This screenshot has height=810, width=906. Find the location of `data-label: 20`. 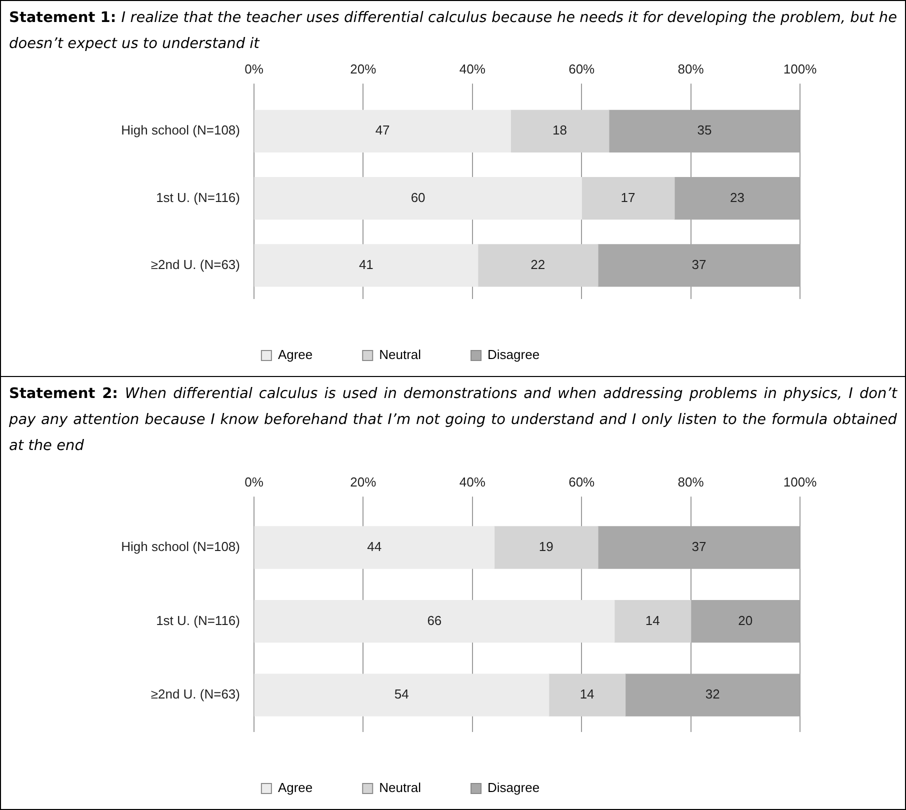

data-label: 20 is located at coordinates (745, 620).